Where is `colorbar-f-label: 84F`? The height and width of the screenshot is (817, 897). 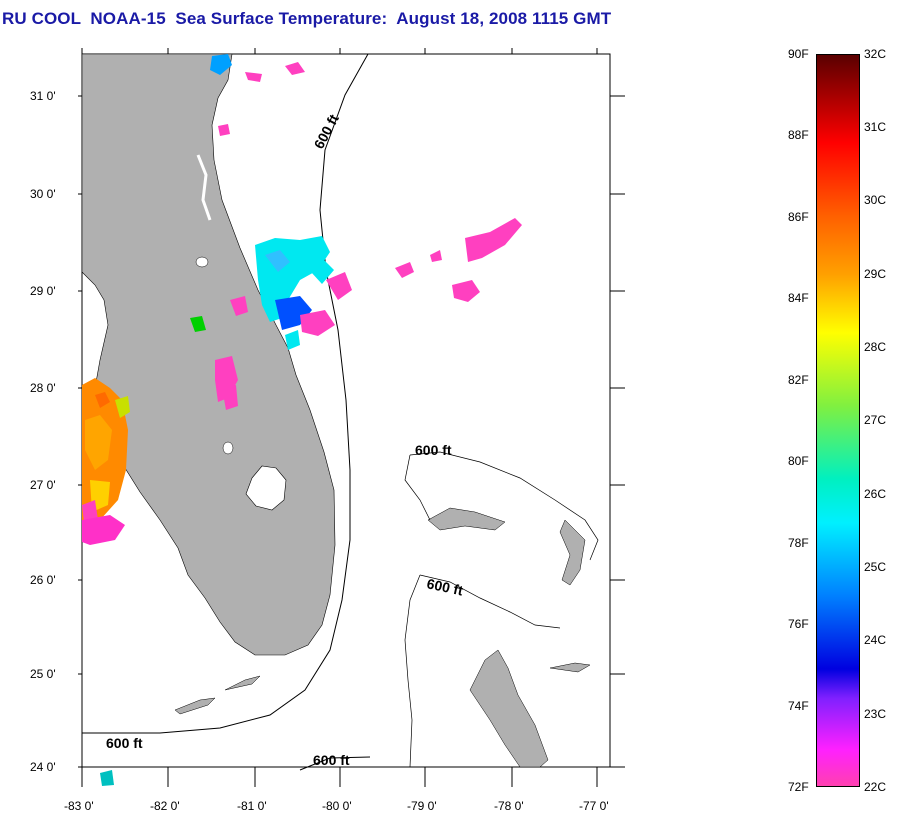
colorbar-f-label: 84F is located at coordinates (798, 298).